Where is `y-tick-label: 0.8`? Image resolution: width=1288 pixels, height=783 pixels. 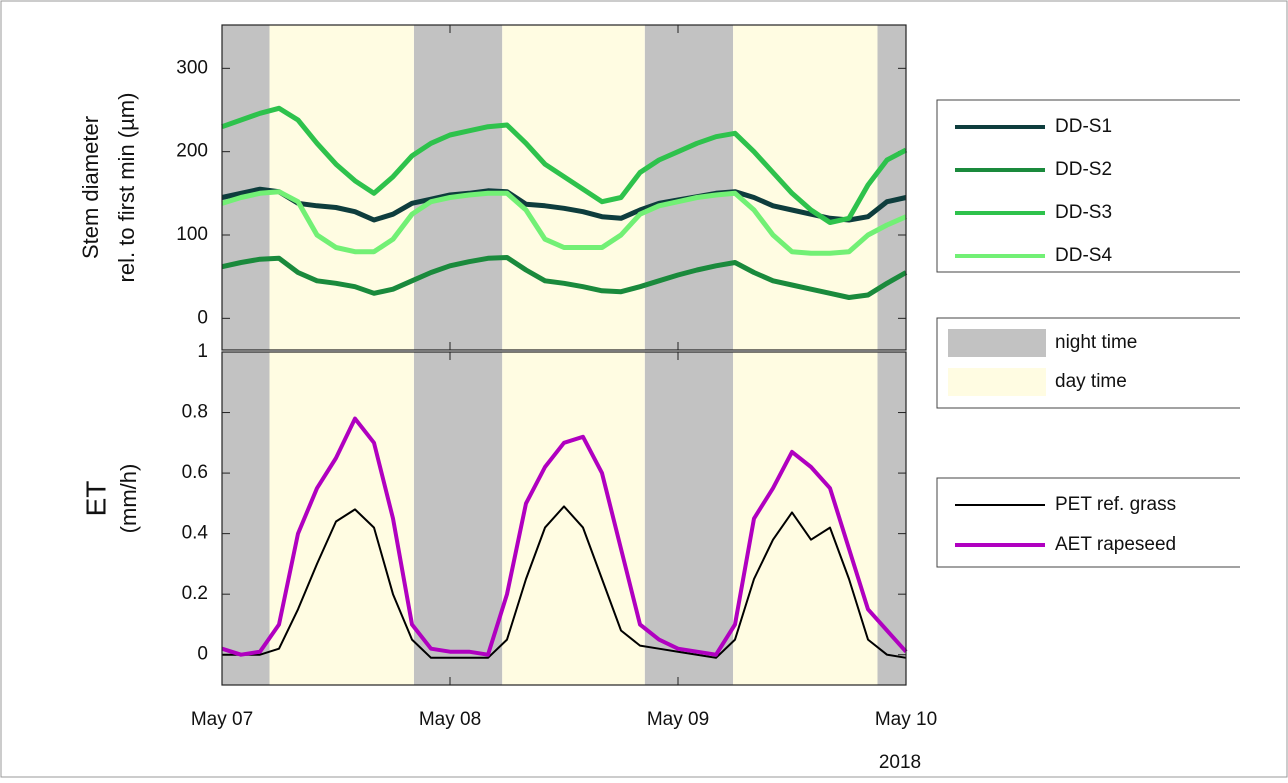
y-tick-label: 0.8 is located at coordinates (195, 412).